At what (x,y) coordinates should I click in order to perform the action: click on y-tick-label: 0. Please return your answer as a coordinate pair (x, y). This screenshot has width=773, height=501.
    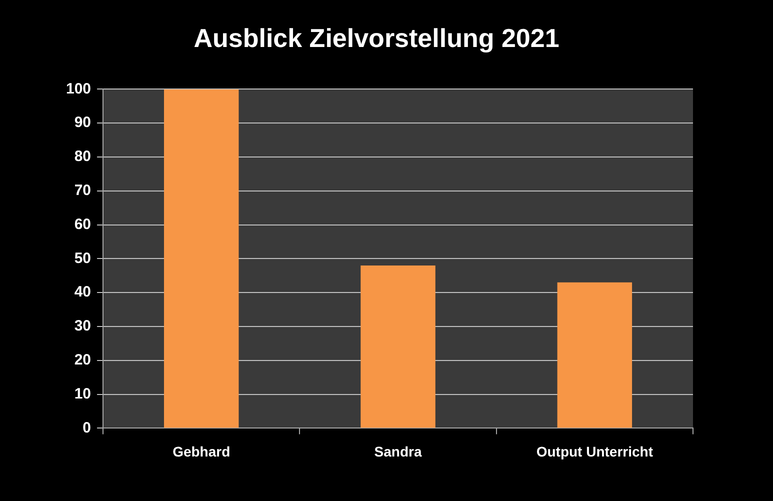
    Looking at the image, I should click on (87, 427).